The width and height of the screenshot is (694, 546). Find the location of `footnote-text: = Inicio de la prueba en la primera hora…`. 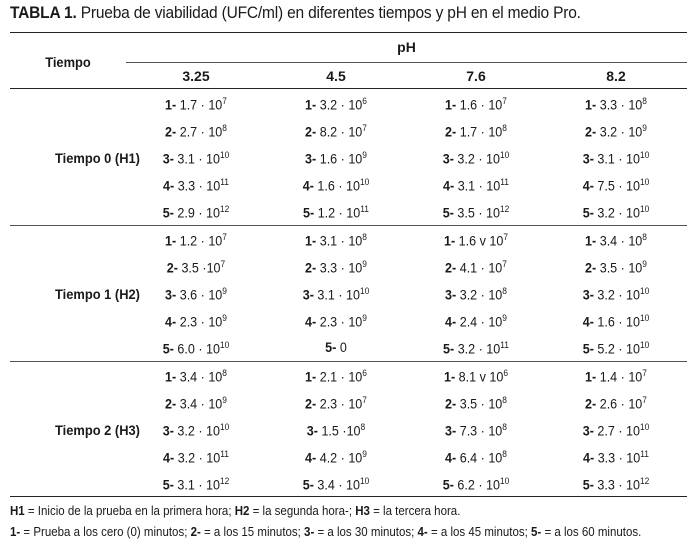

footnote-text: = Inicio de la prueba en la primera hora… is located at coordinates (129, 511).